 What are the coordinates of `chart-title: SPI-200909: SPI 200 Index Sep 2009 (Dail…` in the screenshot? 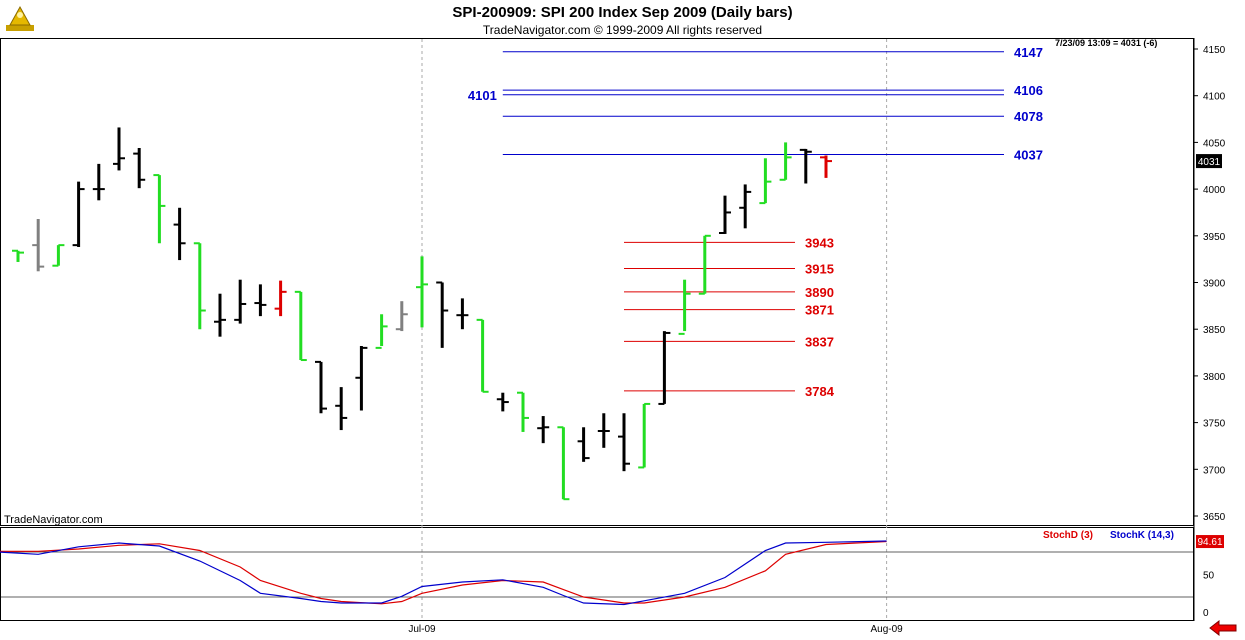 It's located at (622, 12).